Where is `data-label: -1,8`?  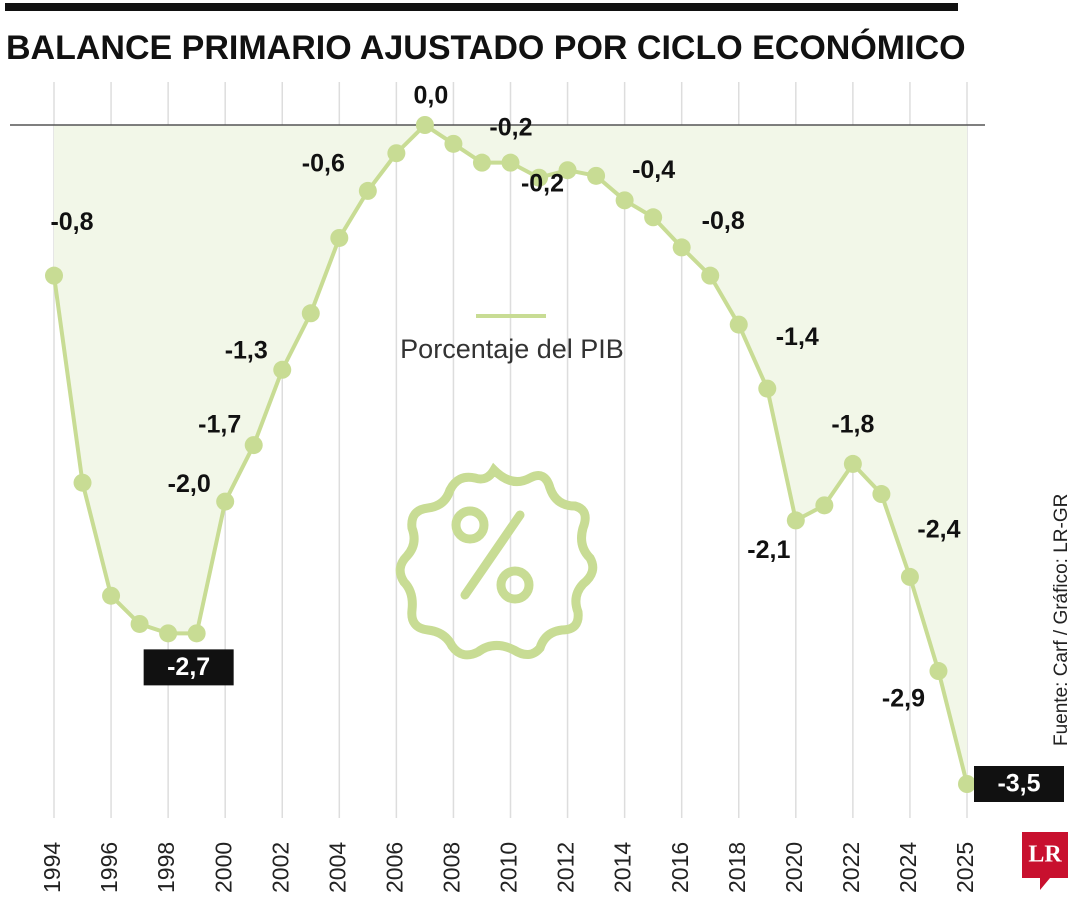 data-label: -1,8 is located at coordinates (852, 425).